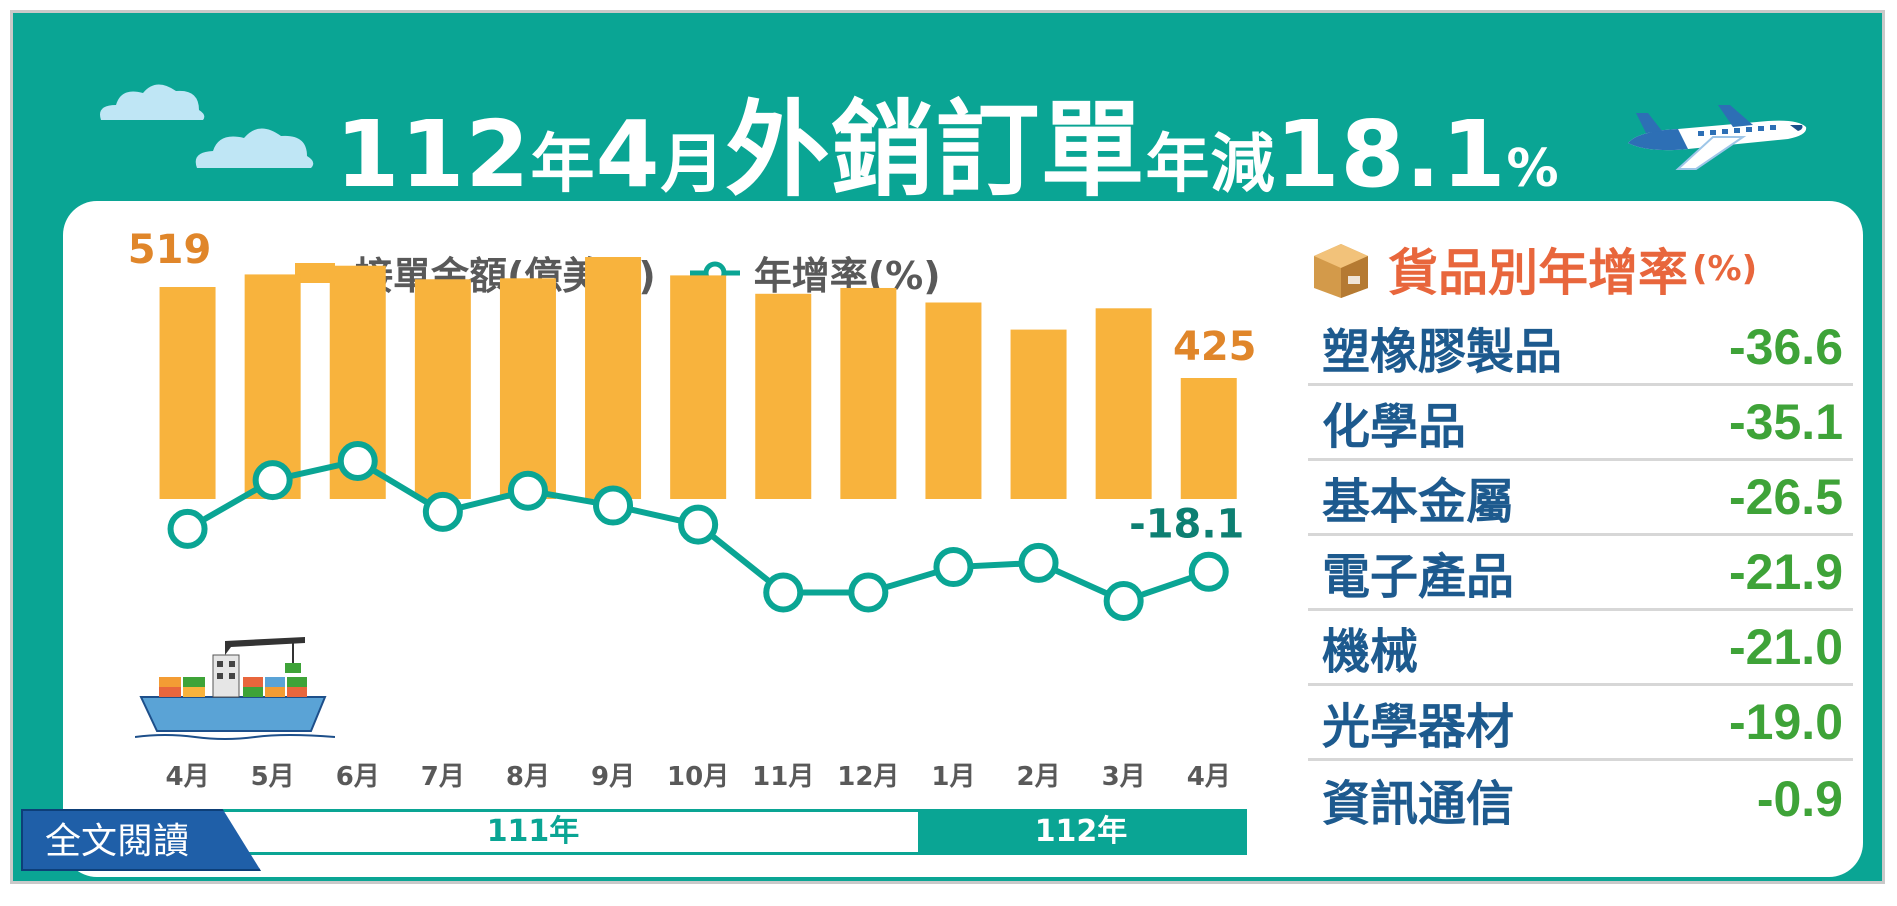 The width and height of the screenshot is (1897, 906). Describe the element at coordinates (273, 777) in the screenshot. I see `x-tick-label: 5月` at that location.